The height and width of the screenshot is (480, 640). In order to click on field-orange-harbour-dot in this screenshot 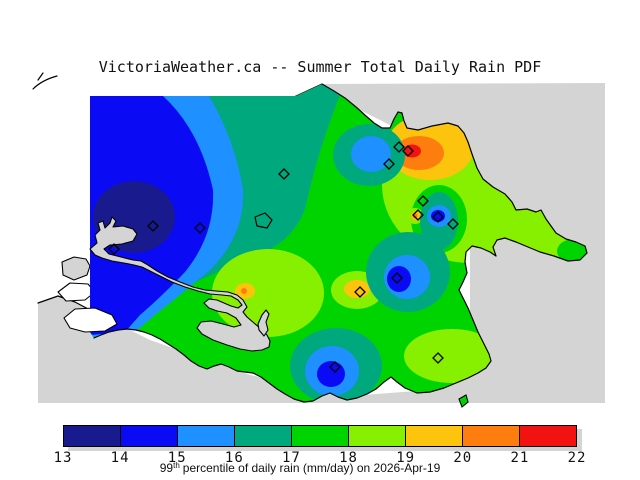, I will do `click(244, 291)`.